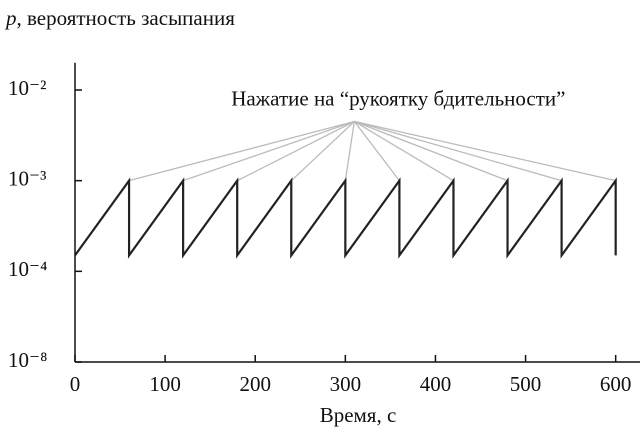 The image size is (642, 430). Describe the element at coordinates (27, 178) in the screenshot. I see `y-tick-label: 10⁻³` at that location.